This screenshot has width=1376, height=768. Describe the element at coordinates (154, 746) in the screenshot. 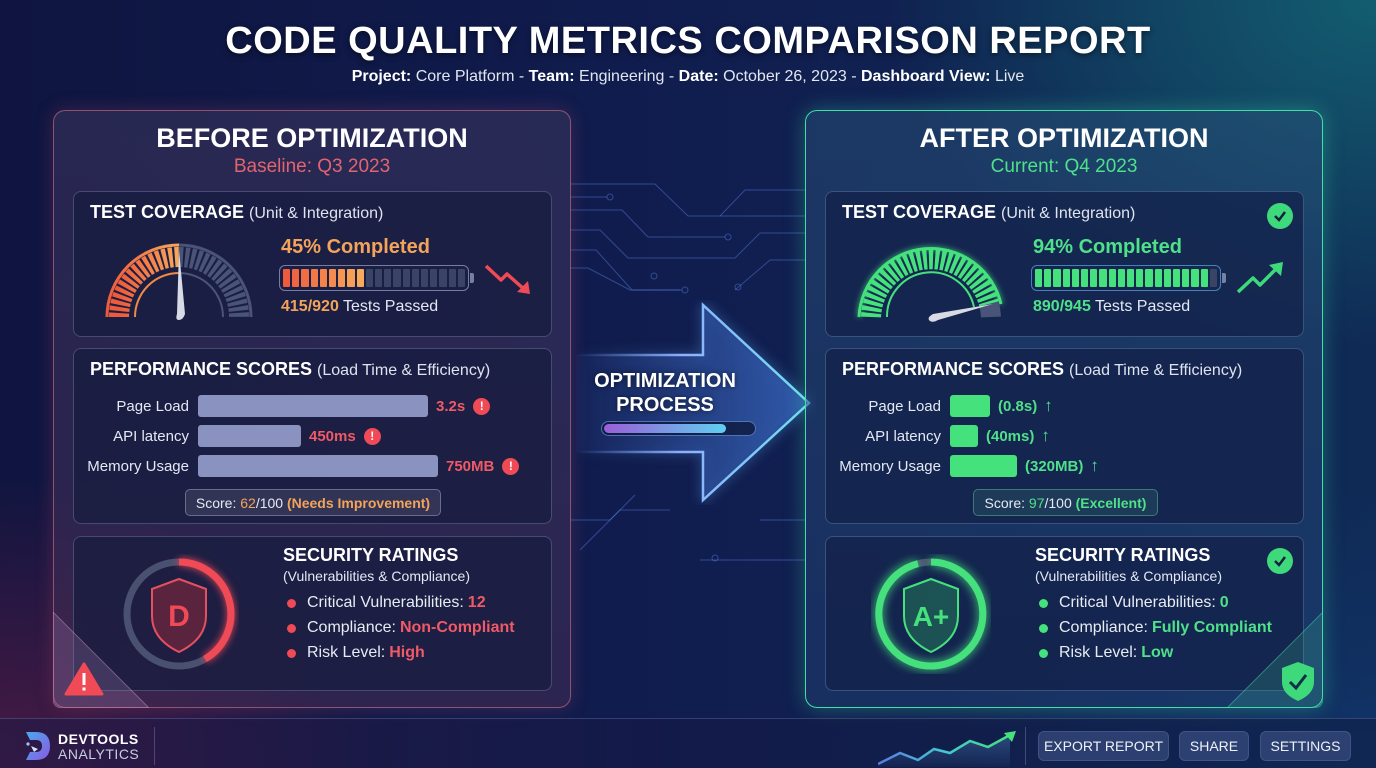

I see `footer-divider` at that location.